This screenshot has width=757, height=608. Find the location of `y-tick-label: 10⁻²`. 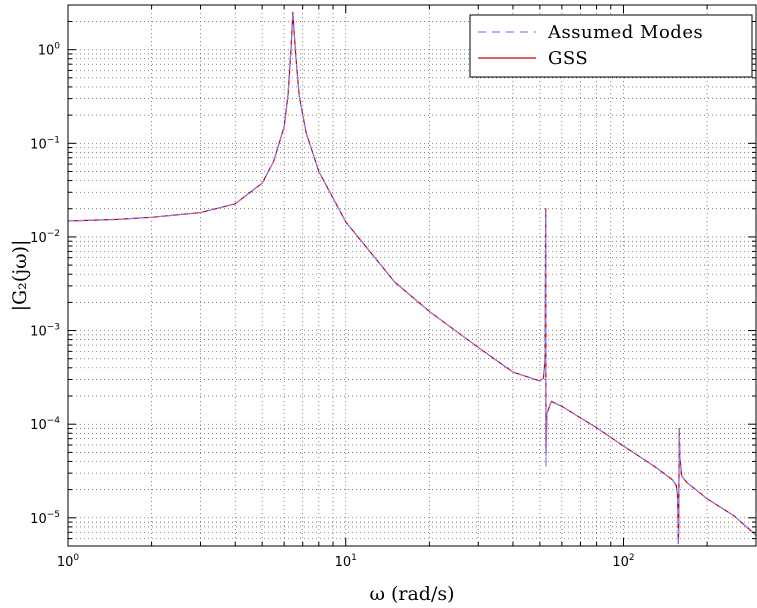

y-tick-label: 10⁻² is located at coordinates (45, 237).